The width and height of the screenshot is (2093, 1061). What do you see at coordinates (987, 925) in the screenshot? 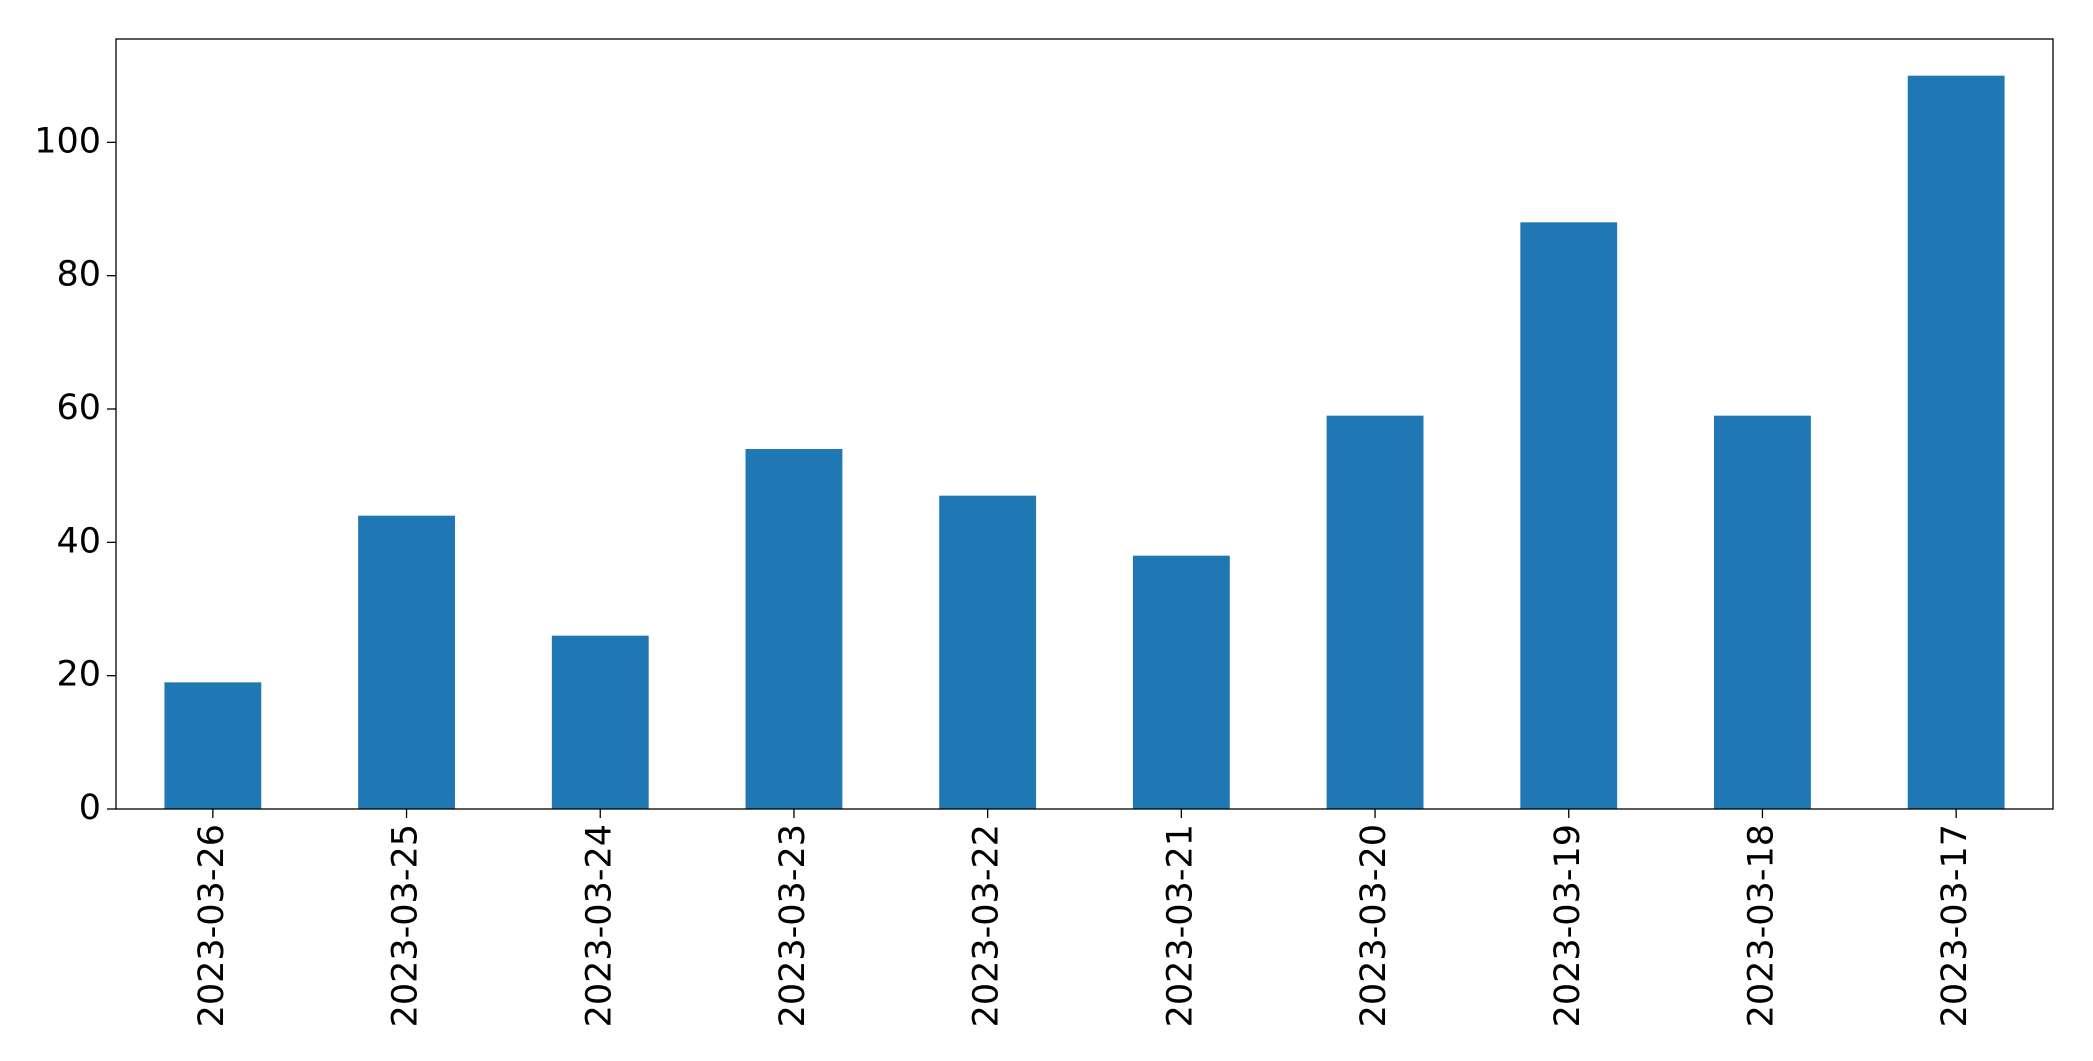
I see `x-tick-label: 2023-03-22` at bounding box center [987, 925].